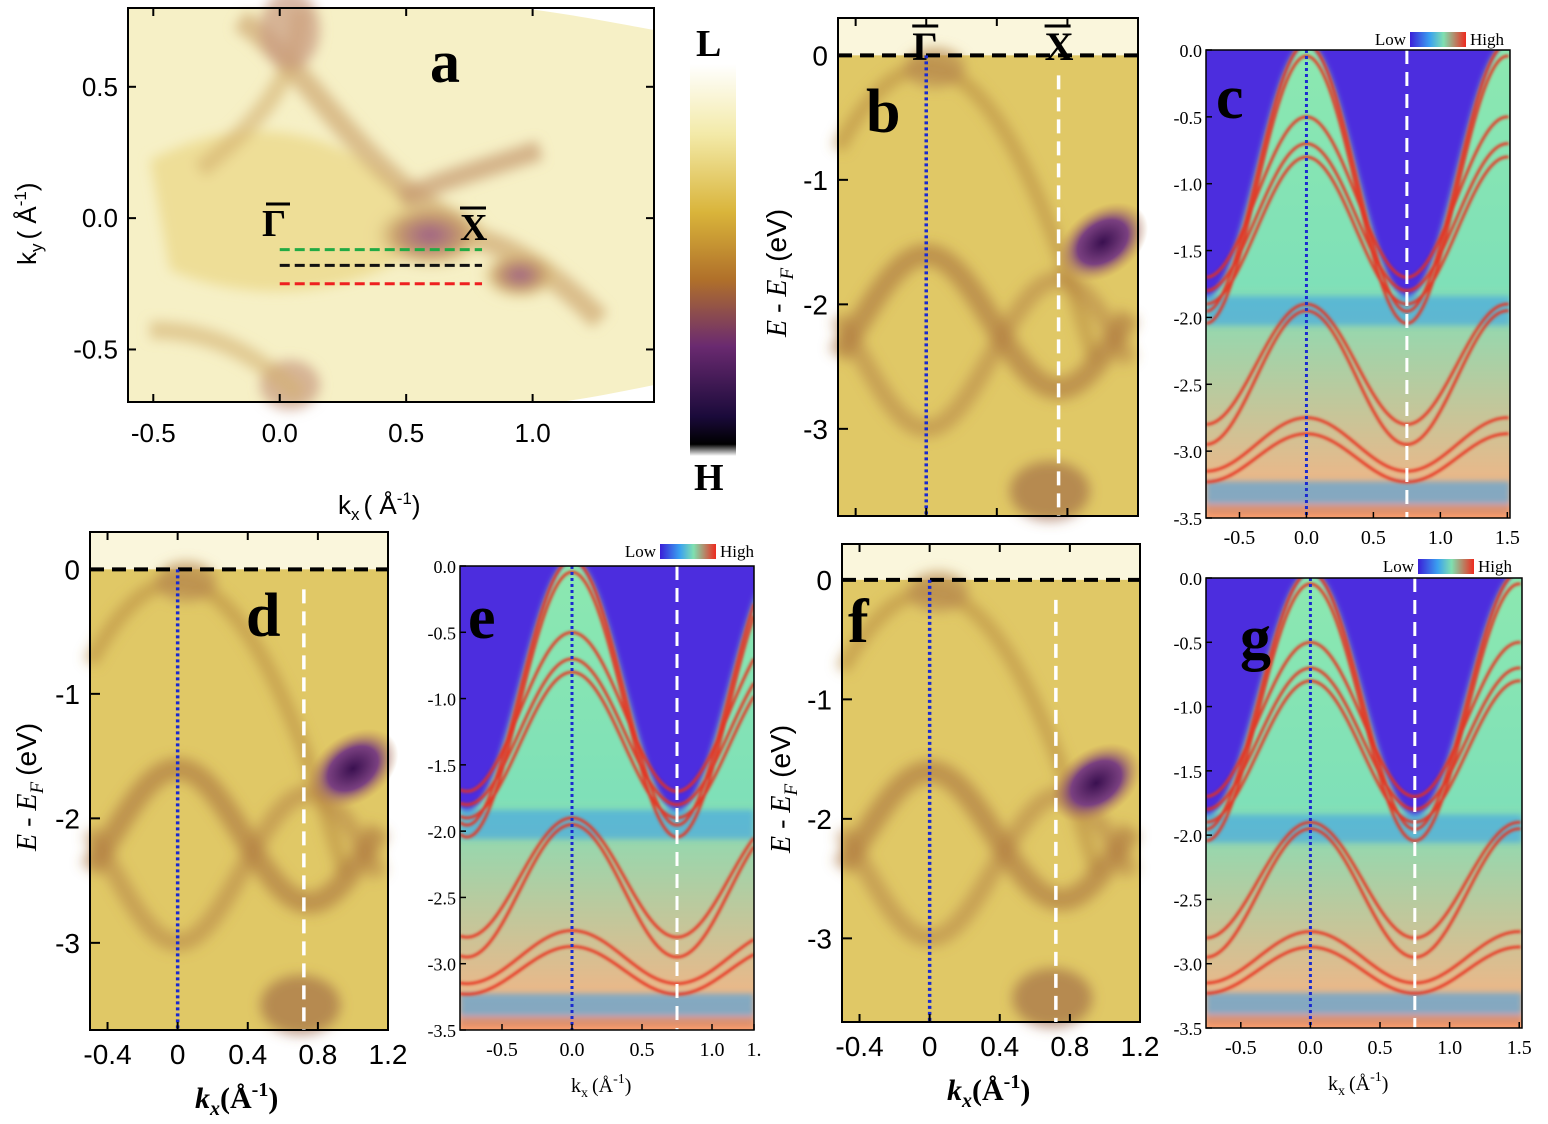  I want to click on band-features, so click(234, 798).